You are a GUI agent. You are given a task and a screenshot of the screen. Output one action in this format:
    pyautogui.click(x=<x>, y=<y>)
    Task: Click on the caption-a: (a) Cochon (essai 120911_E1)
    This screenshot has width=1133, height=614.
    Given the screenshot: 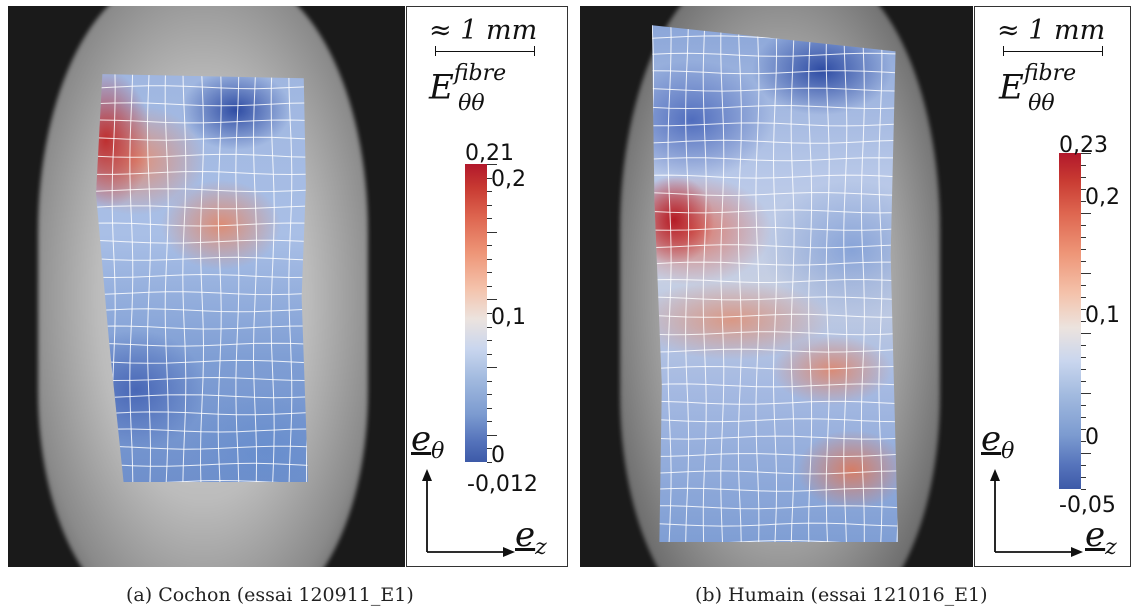 What is the action you would take?
    pyautogui.click(x=270, y=595)
    